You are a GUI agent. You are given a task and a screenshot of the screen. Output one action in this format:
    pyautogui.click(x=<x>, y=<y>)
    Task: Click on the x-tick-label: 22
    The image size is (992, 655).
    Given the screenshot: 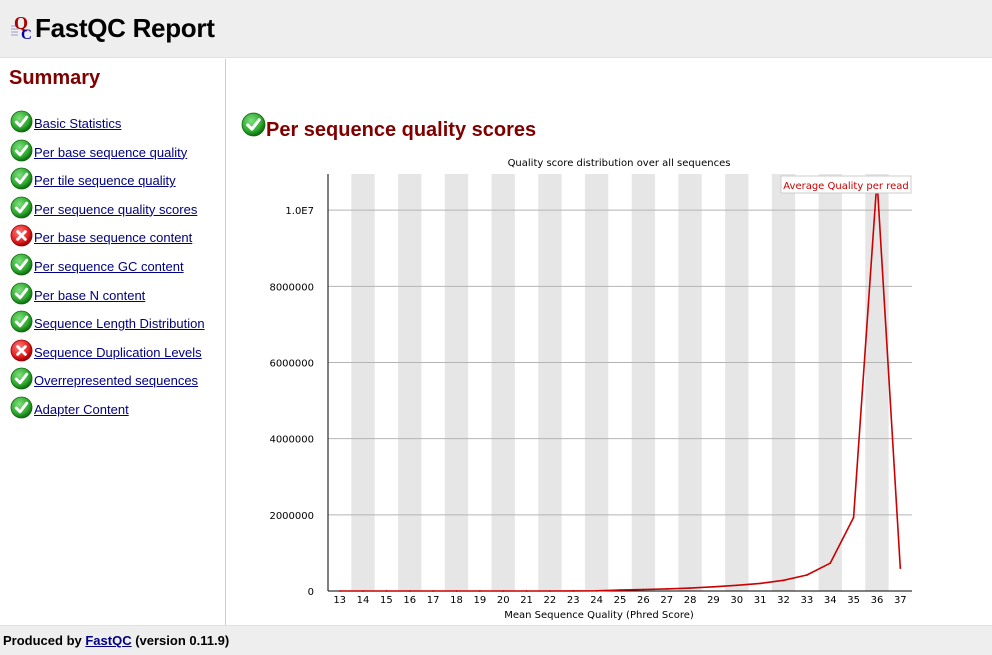 What is the action you would take?
    pyautogui.click(x=550, y=600)
    